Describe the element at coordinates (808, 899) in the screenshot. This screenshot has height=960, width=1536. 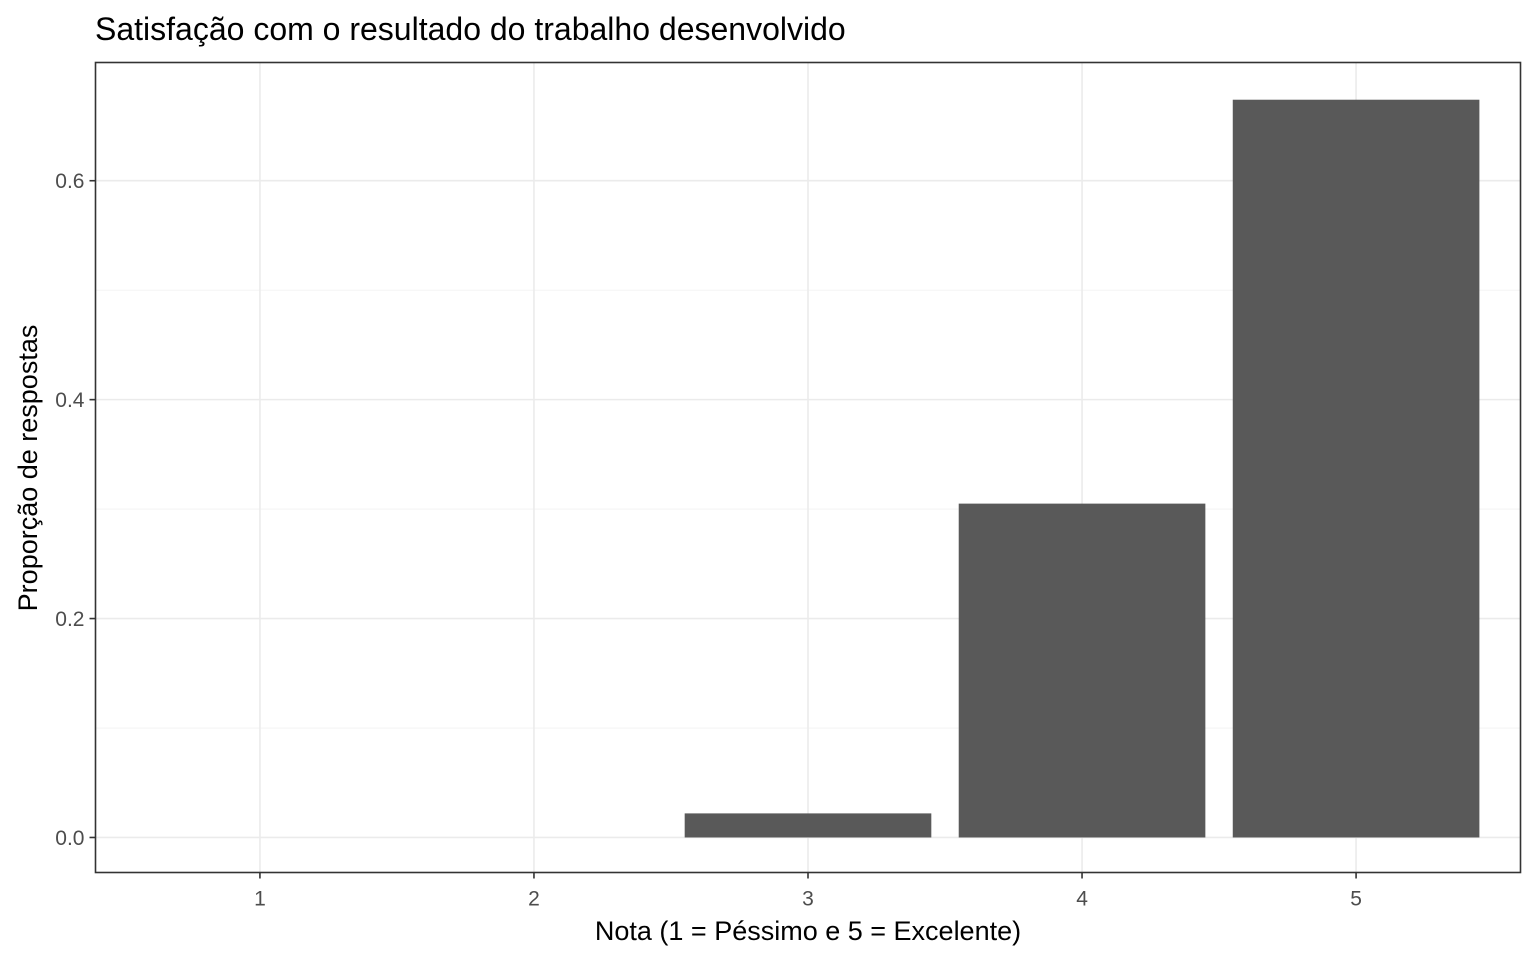
I see `x-tick-label: 3` at that location.